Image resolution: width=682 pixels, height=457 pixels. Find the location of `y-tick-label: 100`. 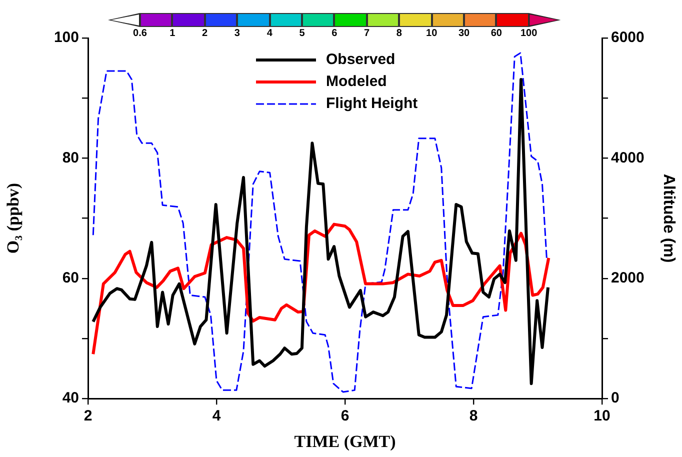

y-tick-label: 100 is located at coordinates (66, 37).